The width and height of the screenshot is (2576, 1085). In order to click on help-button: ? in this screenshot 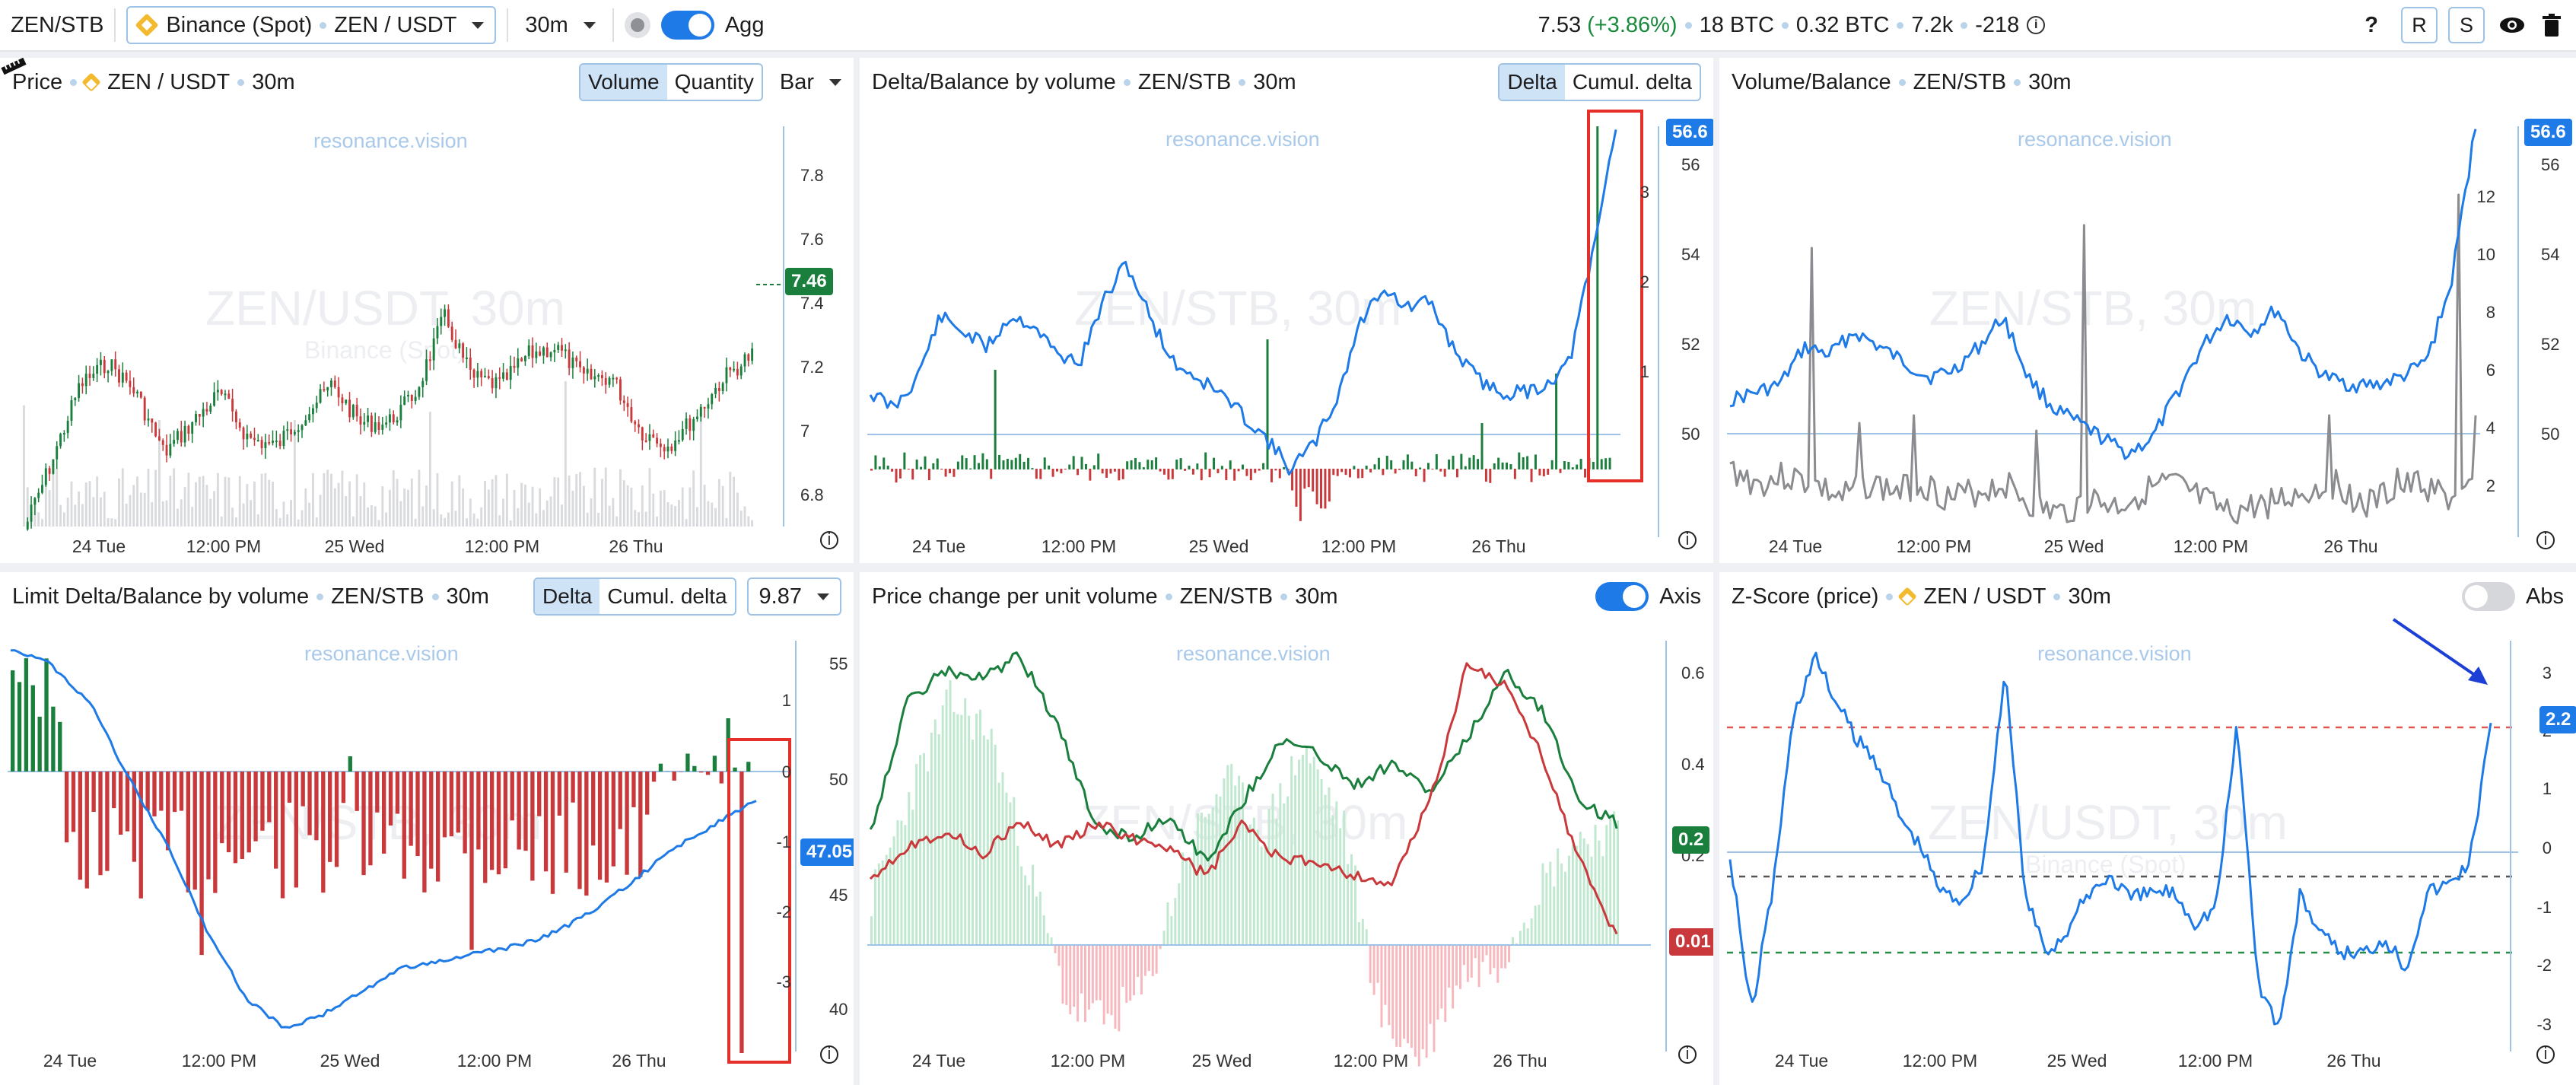, I will do `click(2371, 25)`.